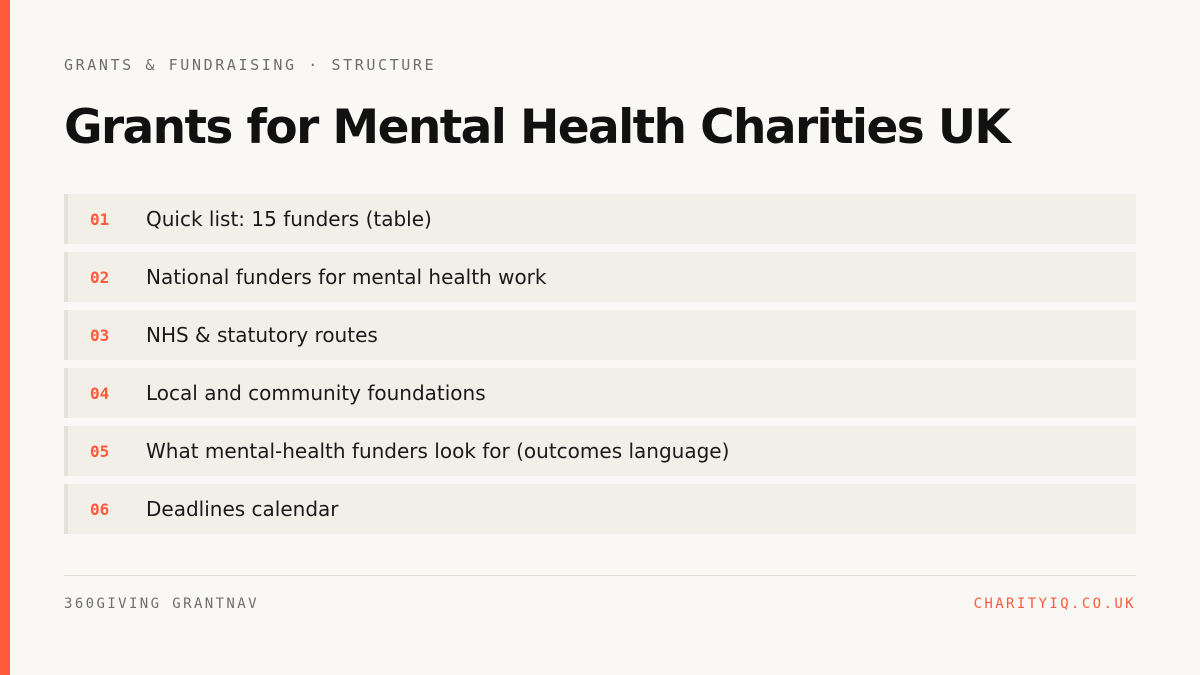  Describe the element at coordinates (600, 219) in the screenshot. I see `toc-item-01: 01 Quick list: 15 funders (table)` at that location.